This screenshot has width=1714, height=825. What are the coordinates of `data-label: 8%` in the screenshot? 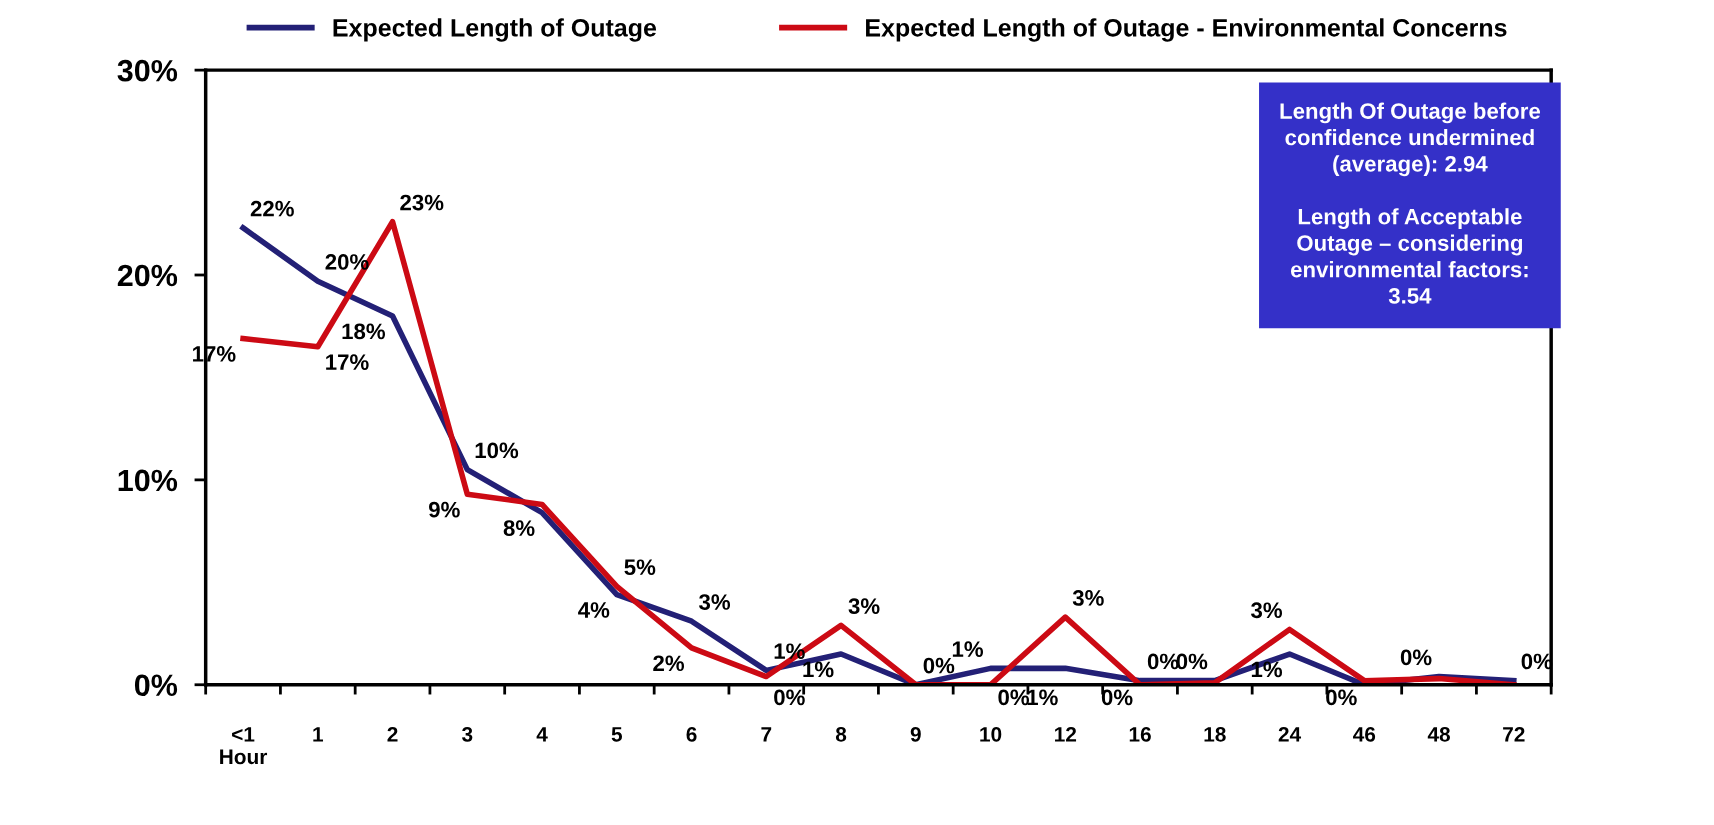 It's located at (519, 528).